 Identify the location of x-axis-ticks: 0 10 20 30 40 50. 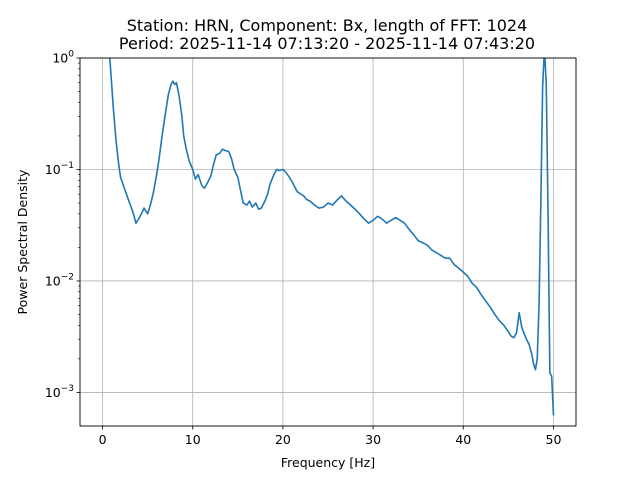
(330, 436).